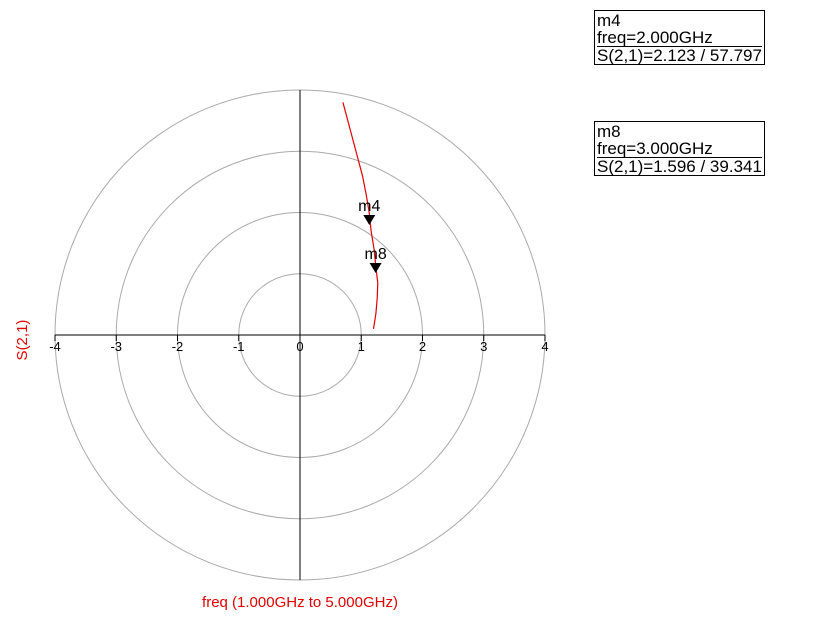 This screenshot has height=617, width=817. Describe the element at coordinates (300, 602) in the screenshot. I see `x-axis-label: freq (1.000GHz to 5.000GHz)` at that location.